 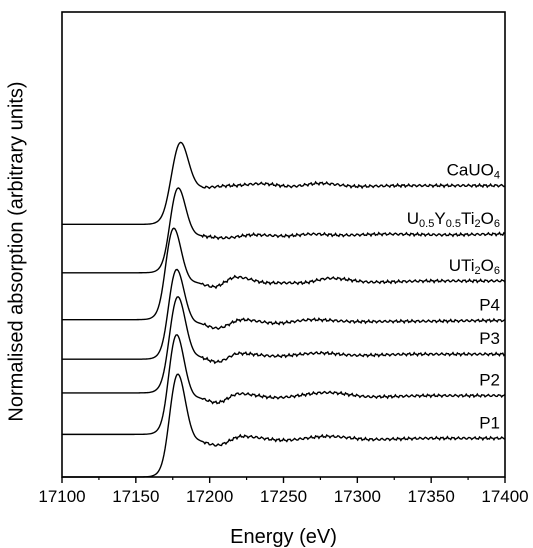 I want to click on series-label: U0.5Y0.5Ti2O6, so click(x=453, y=219).